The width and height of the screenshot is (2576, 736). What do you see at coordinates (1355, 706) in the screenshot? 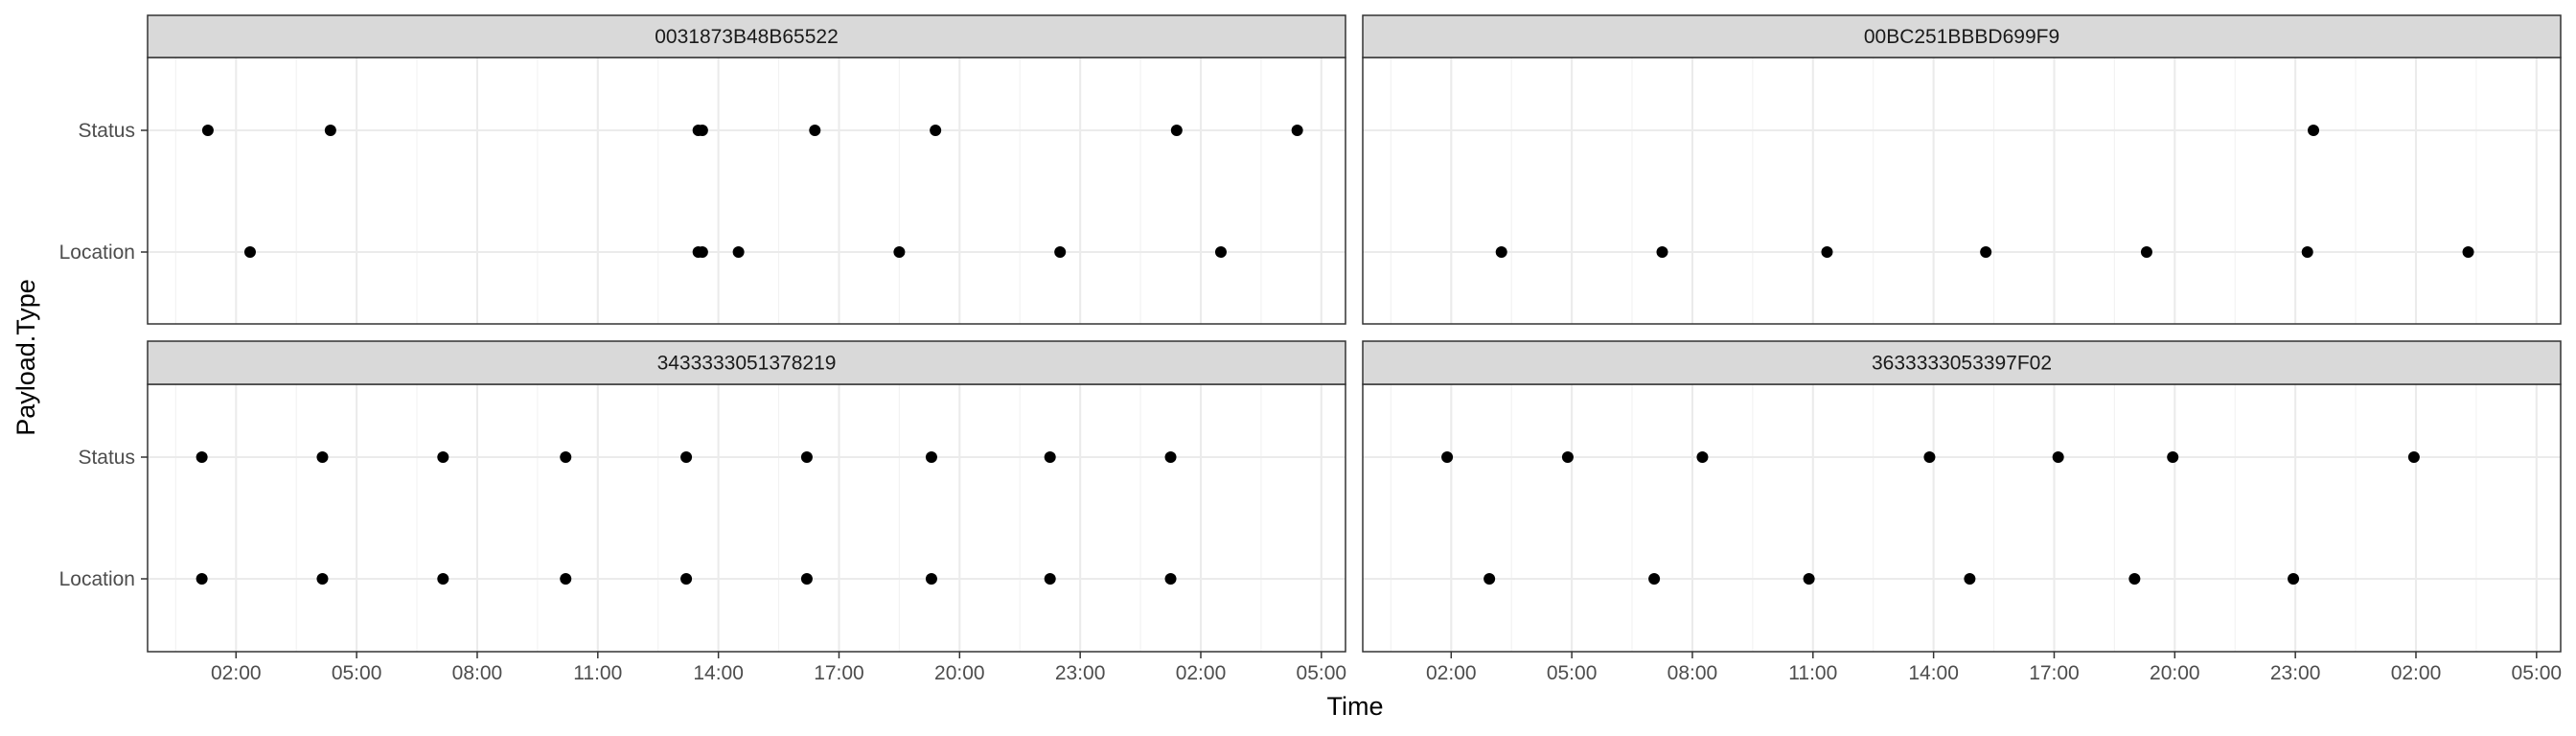
I see `x-axis-title: Time` at bounding box center [1355, 706].